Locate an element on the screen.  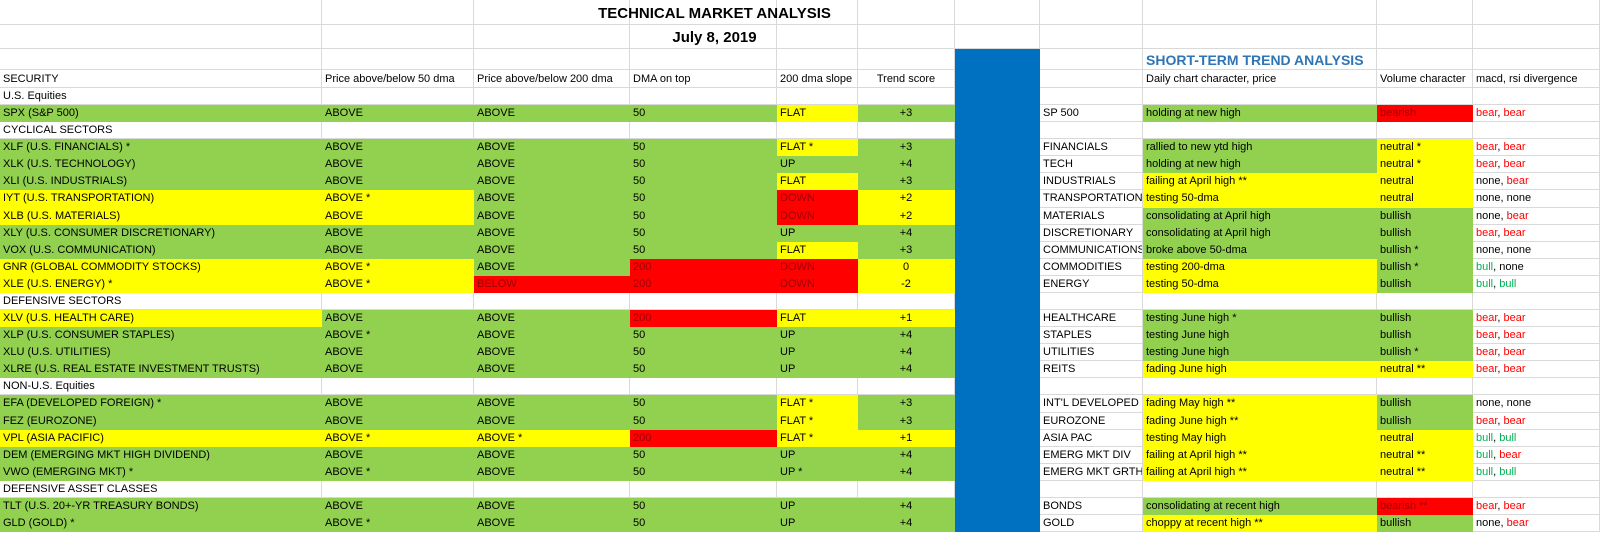
signal-cell: 50 is located at coordinates (703, 506).